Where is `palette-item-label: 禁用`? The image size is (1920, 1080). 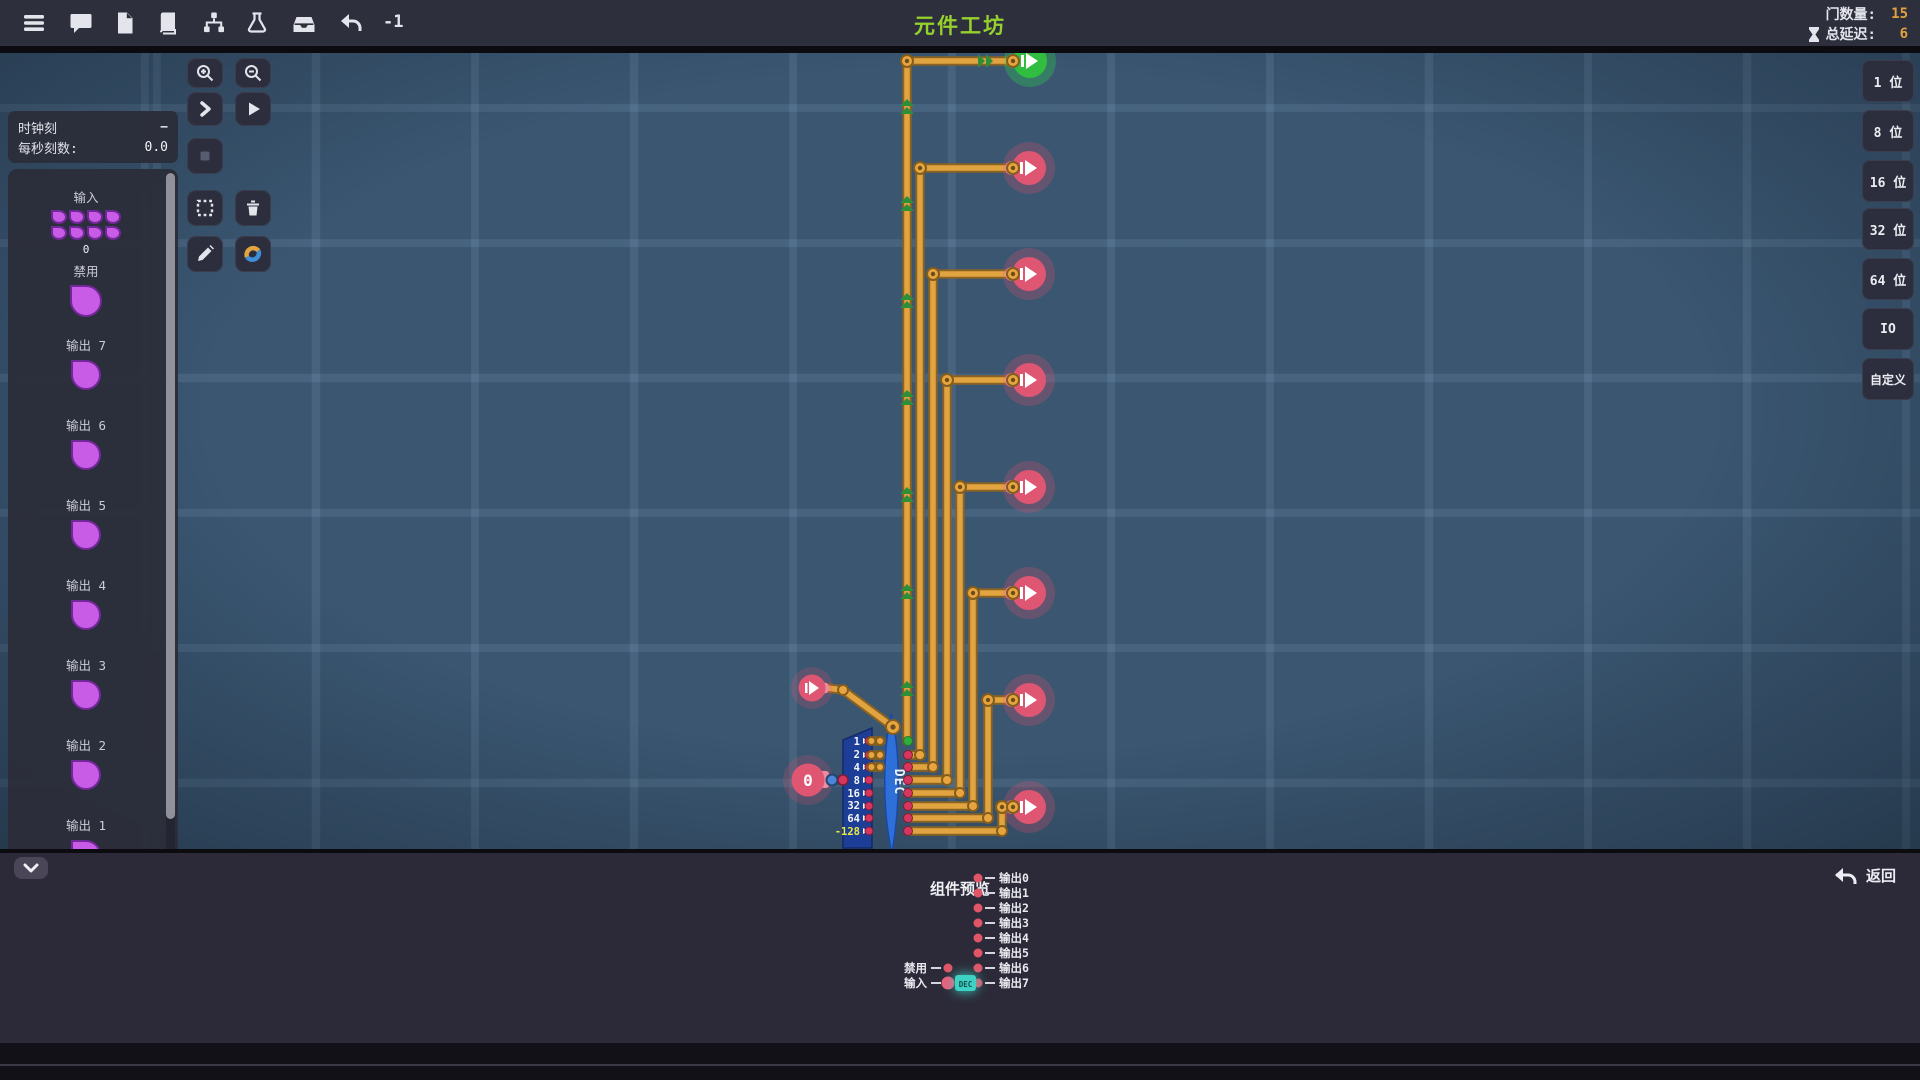
palette-item-label: 禁用 is located at coordinates (86, 271).